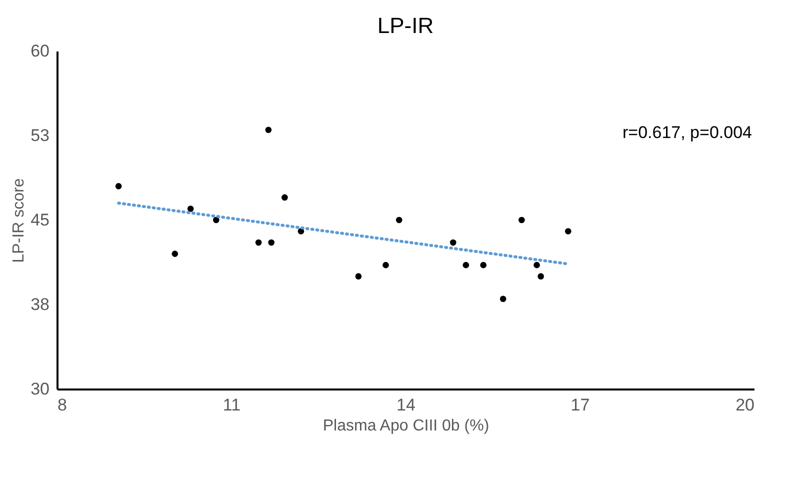 The height and width of the screenshot is (486, 801). Describe the element at coordinates (19, 220) in the screenshot. I see `y-axis-title: LP-IR score` at that location.